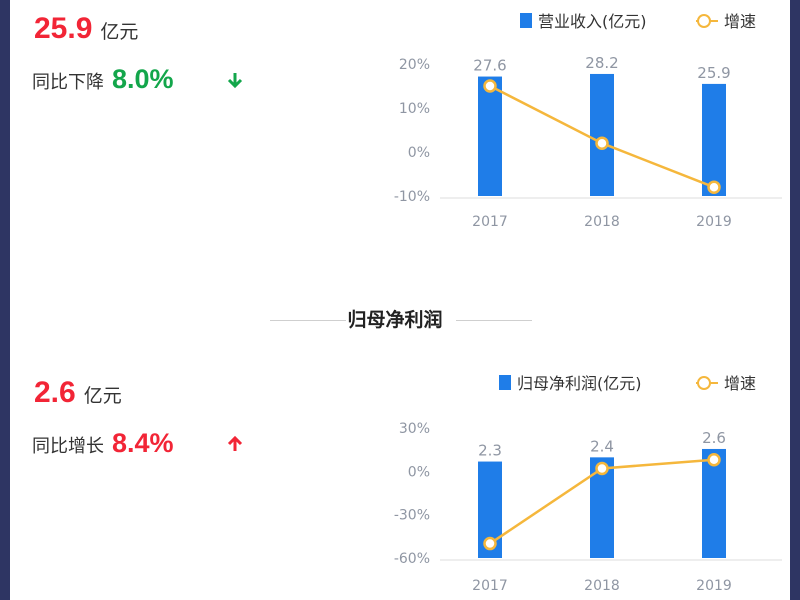  What do you see at coordinates (412, 516) in the screenshot?
I see `y-tick-label: -30%` at bounding box center [412, 516].